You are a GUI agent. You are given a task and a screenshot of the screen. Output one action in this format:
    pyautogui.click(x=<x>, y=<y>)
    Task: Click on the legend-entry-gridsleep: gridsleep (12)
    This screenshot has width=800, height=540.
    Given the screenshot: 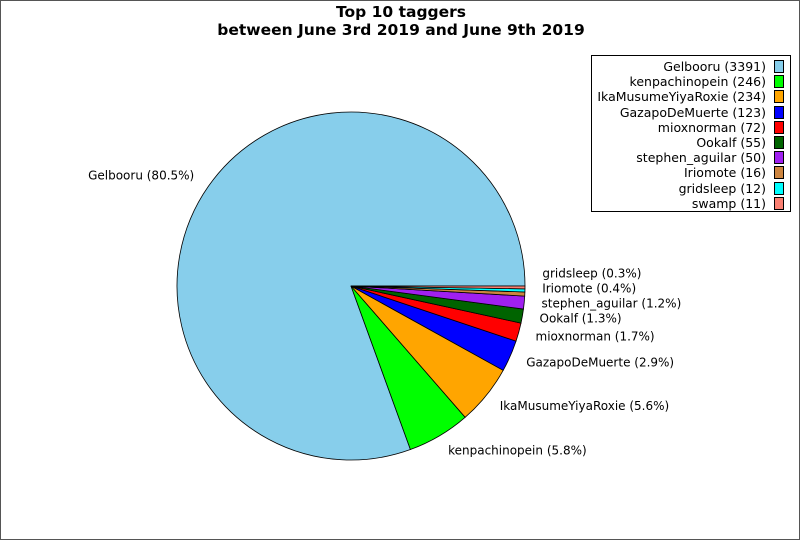 What is the action you would take?
    pyautogui.click(x=691, y=188)
    